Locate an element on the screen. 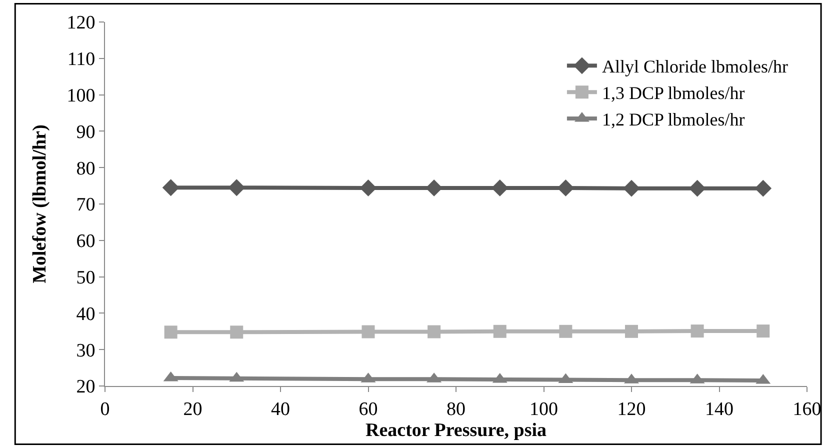 This screenshot has width=835, height=447. x-tick-label: 20 is located at coordinates (192, 409).